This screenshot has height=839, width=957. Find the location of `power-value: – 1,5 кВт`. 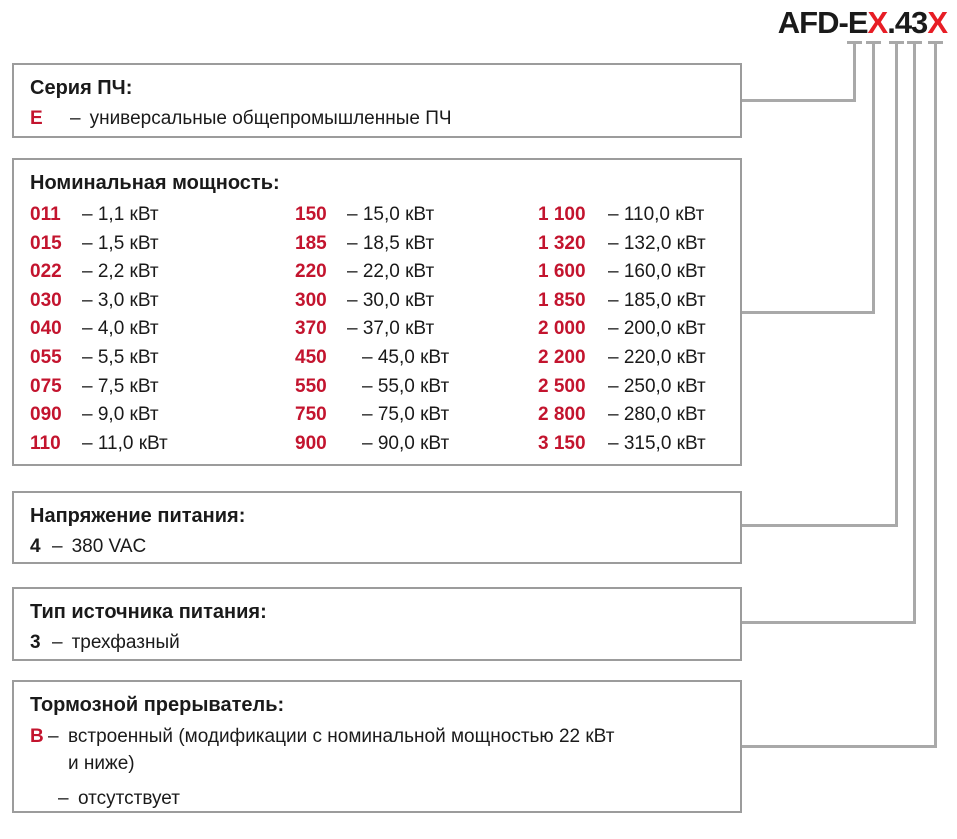

power-value: – 1,5 кВт is located at coordinates (120, 243).